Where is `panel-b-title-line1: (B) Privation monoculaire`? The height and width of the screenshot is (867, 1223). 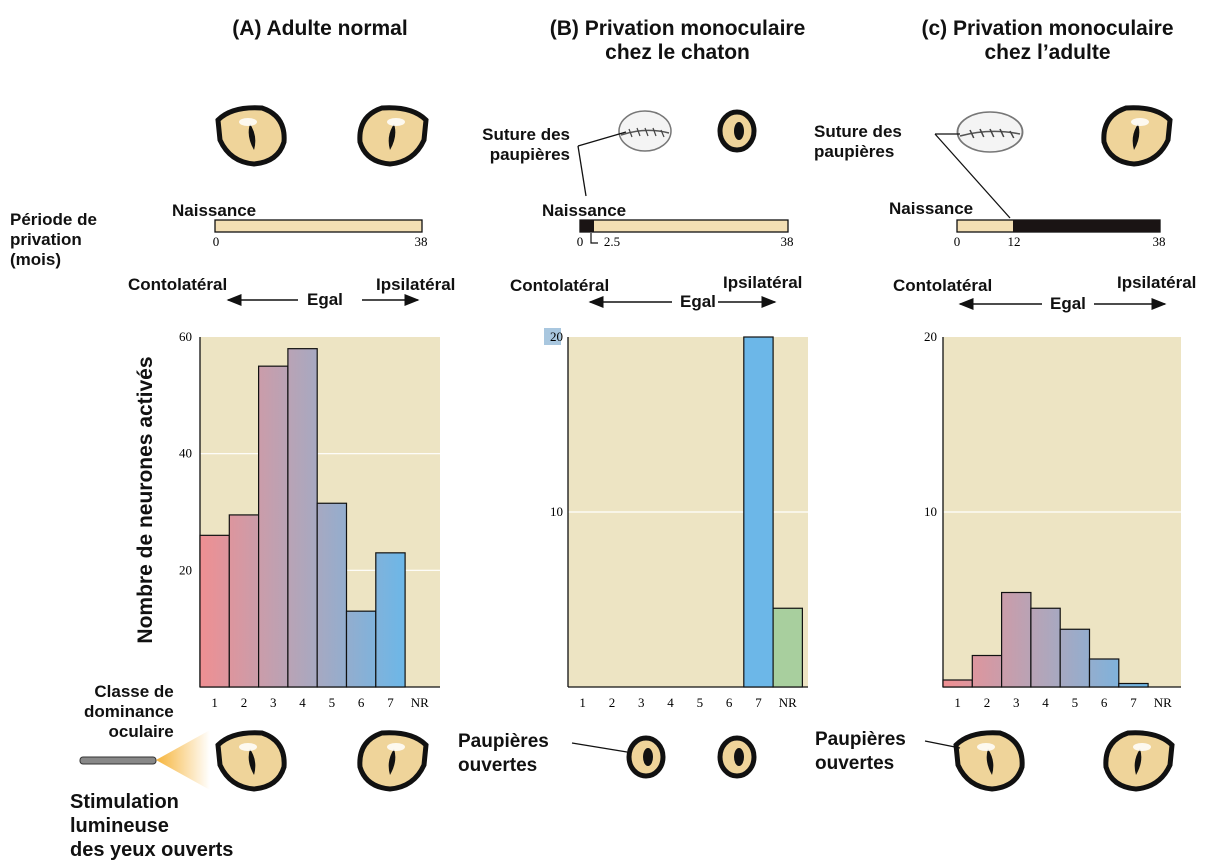 panel-b-title-line1: (B) Privation monoculaire is located at coordinates (677, 28).